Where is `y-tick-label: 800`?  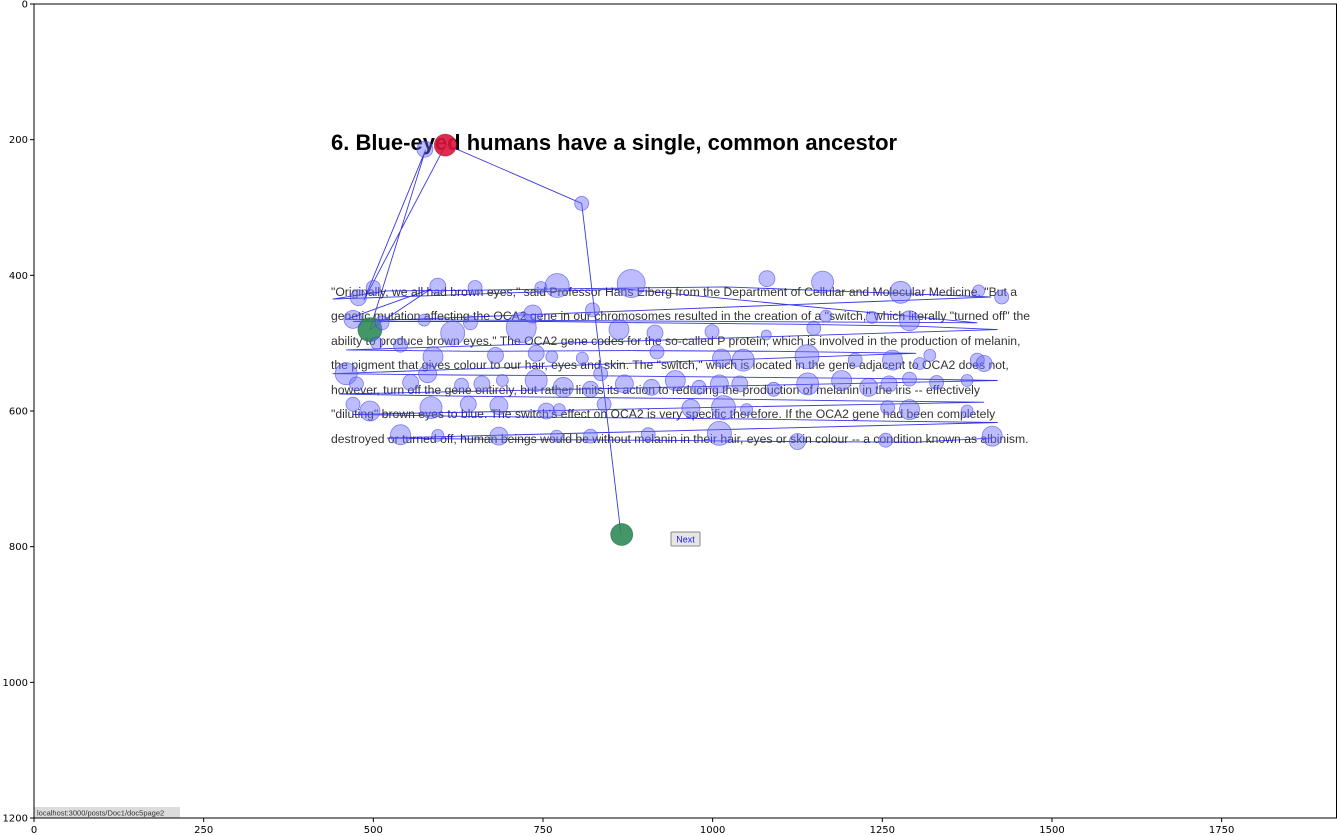
y-tick-label: 800 is located at coordinates (18, 547).